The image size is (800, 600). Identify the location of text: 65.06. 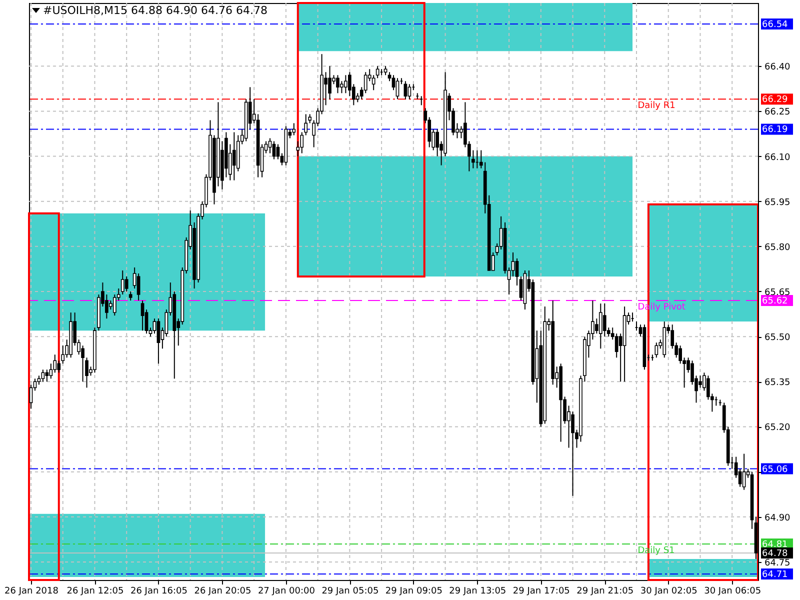
(775, 469).